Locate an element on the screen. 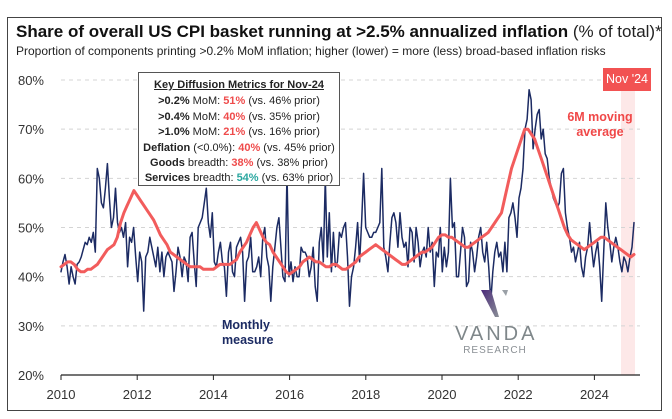 The image size is (672, 419). metric-value: 54% is located at coordinates (247, 178).